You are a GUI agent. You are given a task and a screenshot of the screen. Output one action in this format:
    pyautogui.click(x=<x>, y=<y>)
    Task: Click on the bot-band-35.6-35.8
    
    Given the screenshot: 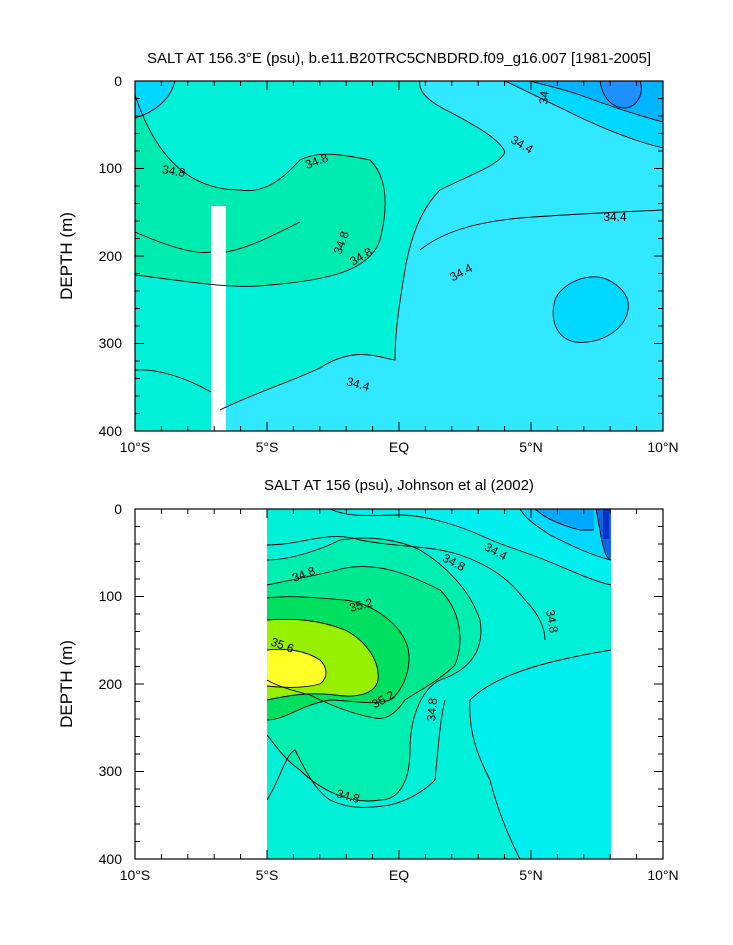 What is the action you would take?
    pyautogui.click(x=296, y=668)
    